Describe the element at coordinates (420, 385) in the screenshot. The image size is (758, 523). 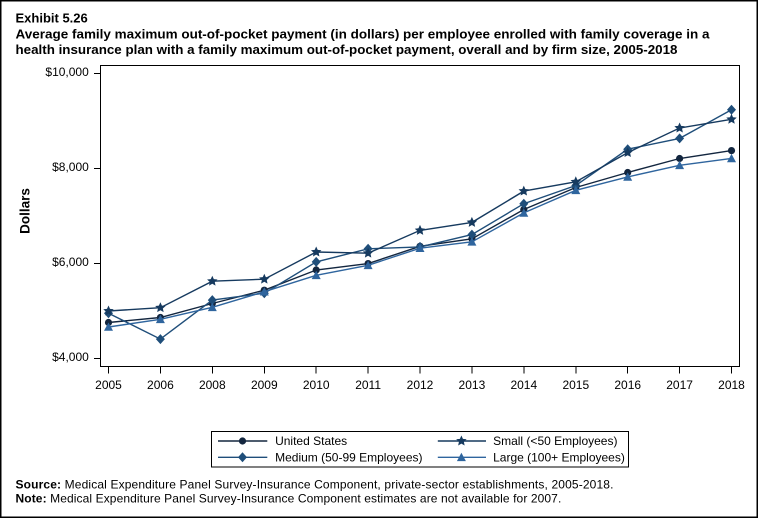
I see `svg-text: 2012` at that location.